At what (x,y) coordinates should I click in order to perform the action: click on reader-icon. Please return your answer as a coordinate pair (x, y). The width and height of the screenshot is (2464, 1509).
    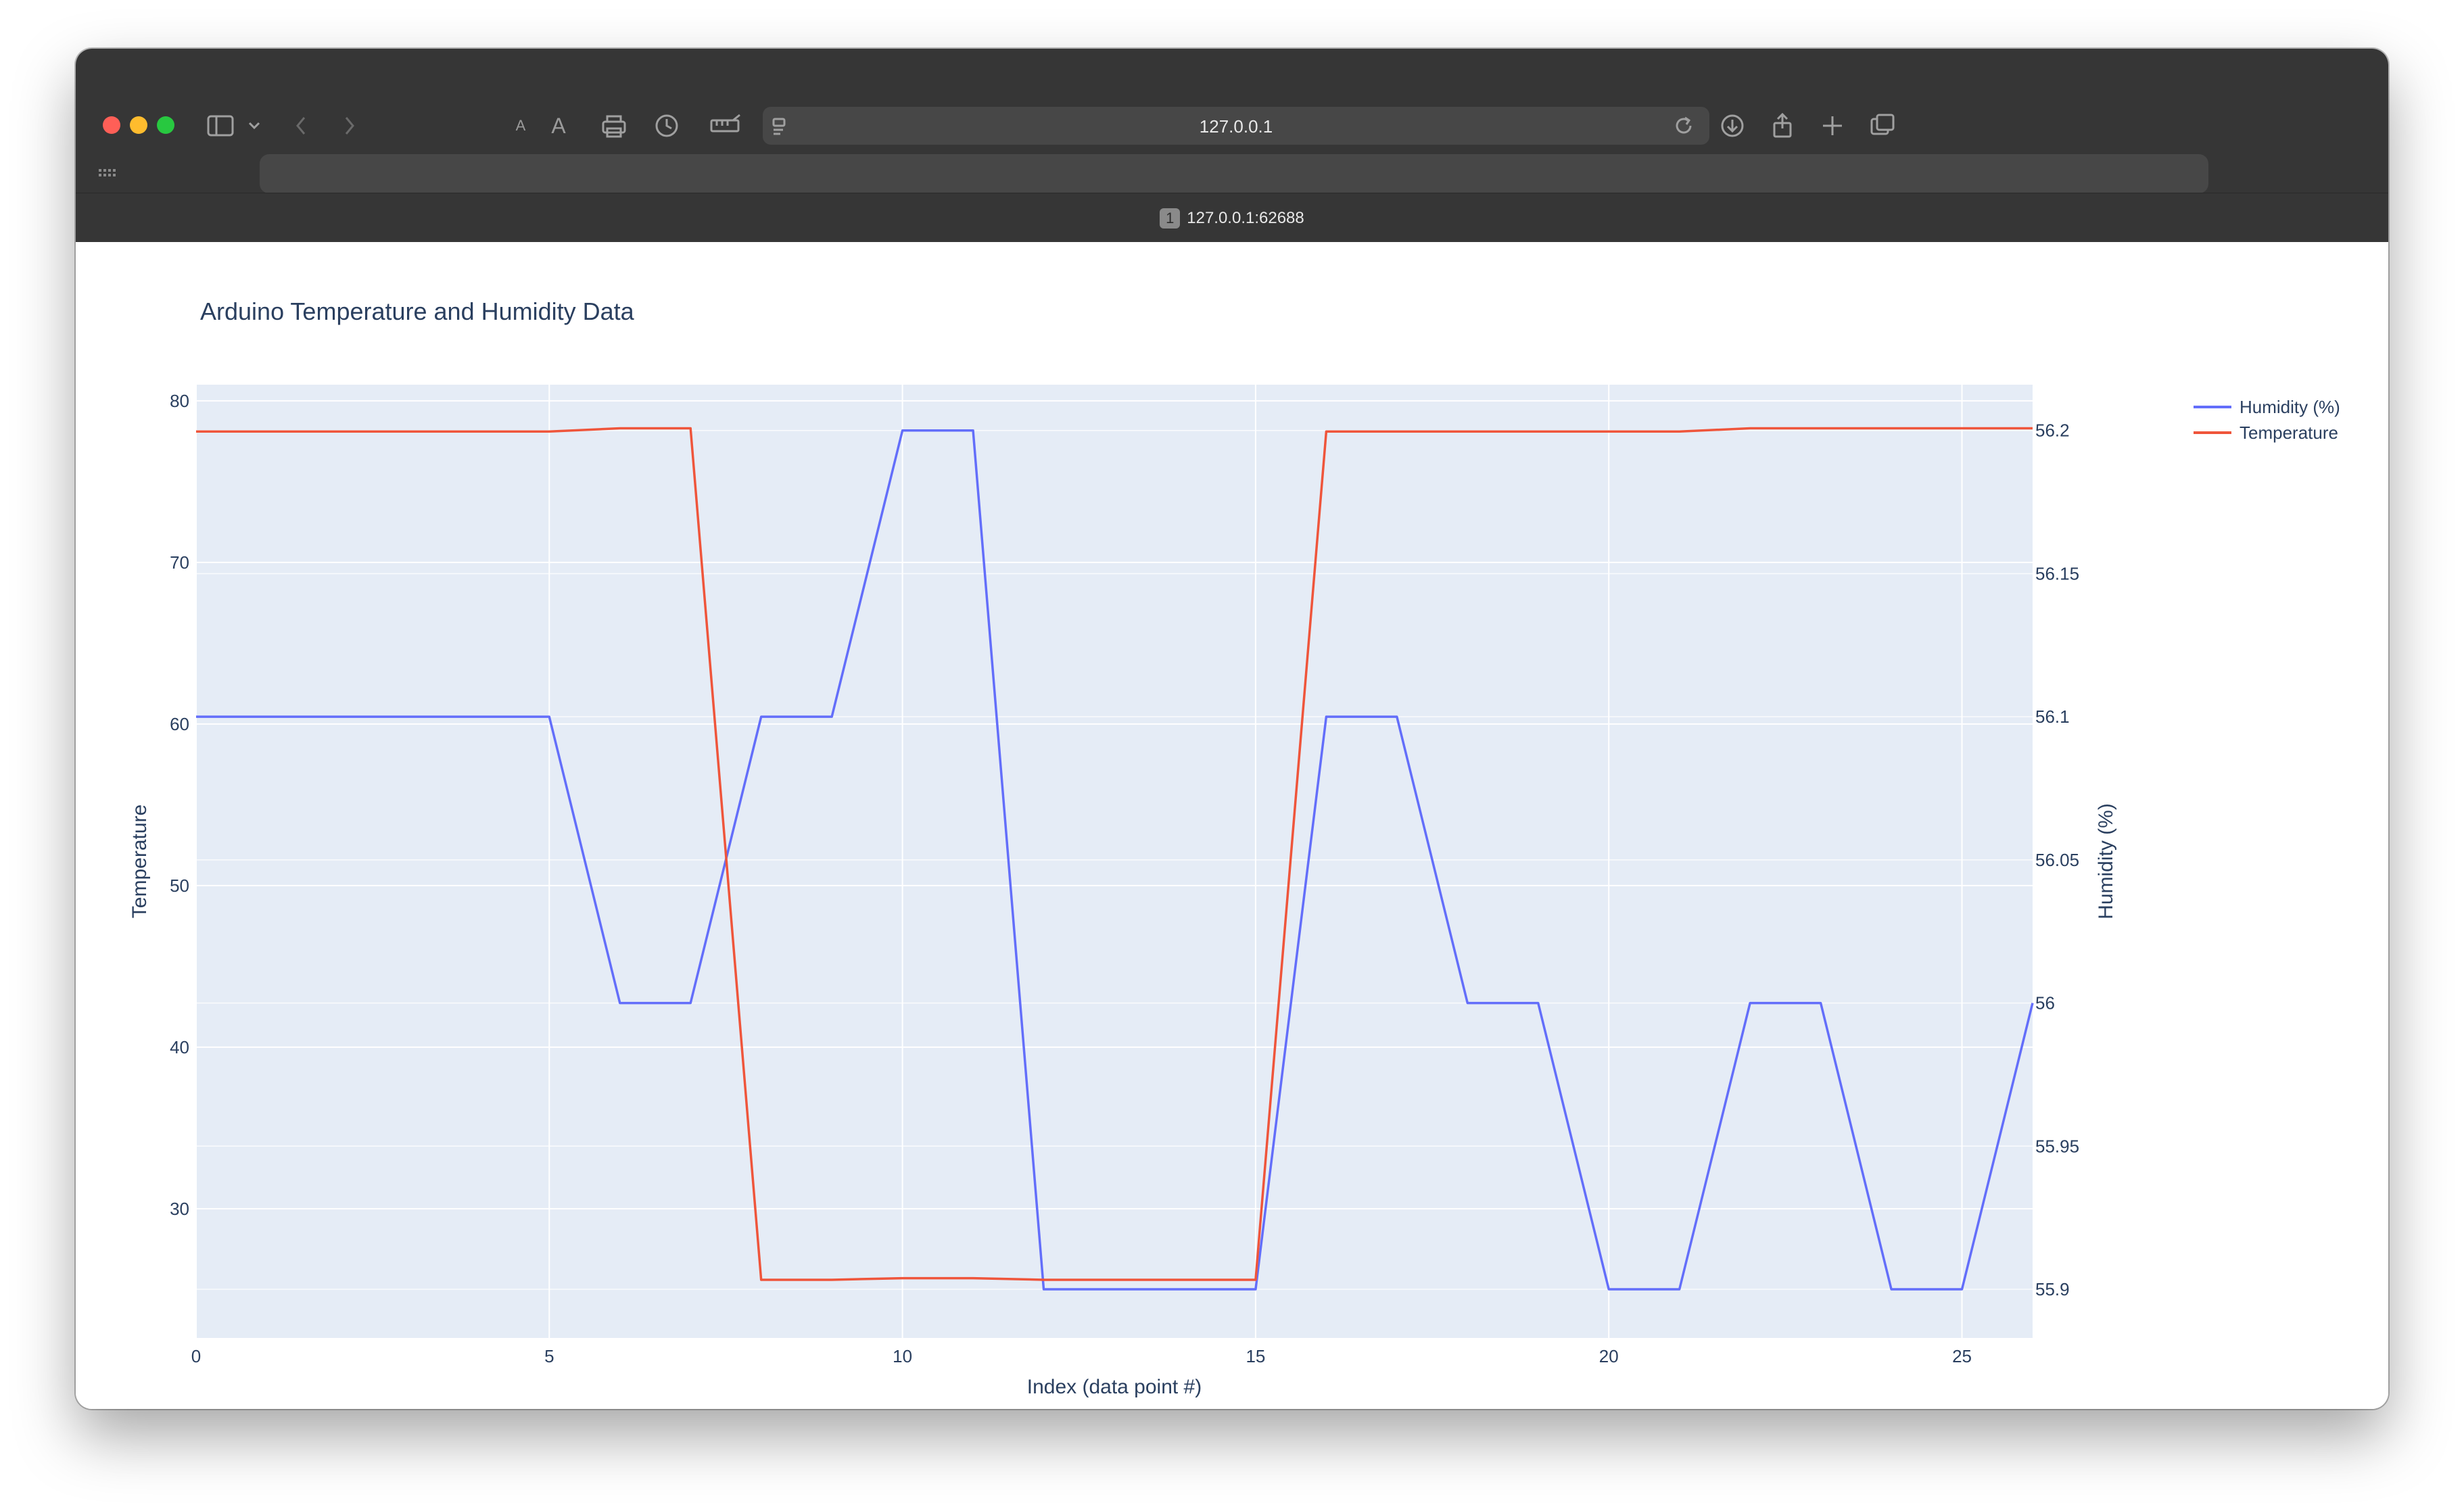
    Looking at the image, I should click on (783, 126).